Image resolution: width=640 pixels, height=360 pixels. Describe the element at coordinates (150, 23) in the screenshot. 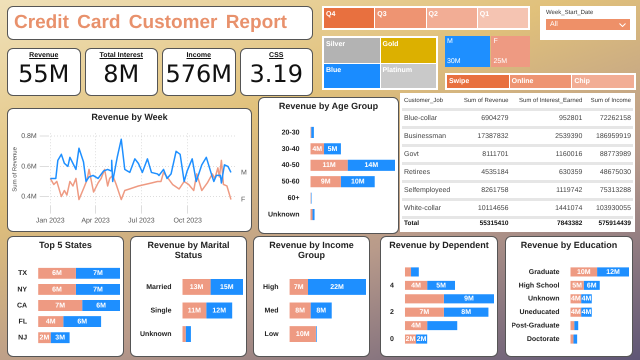

I see `text: Credit Card Customer Report` at that location.